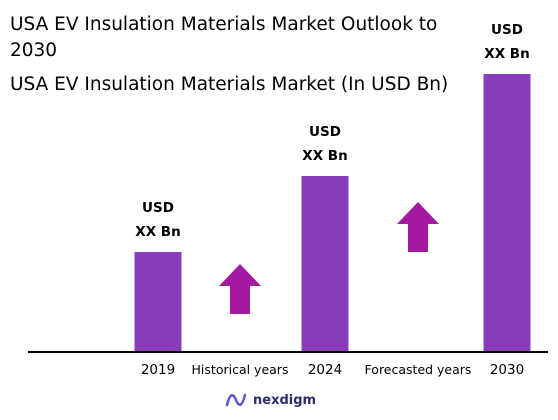  I want to click on nexdigm-logo-icon, so click(236, 400).